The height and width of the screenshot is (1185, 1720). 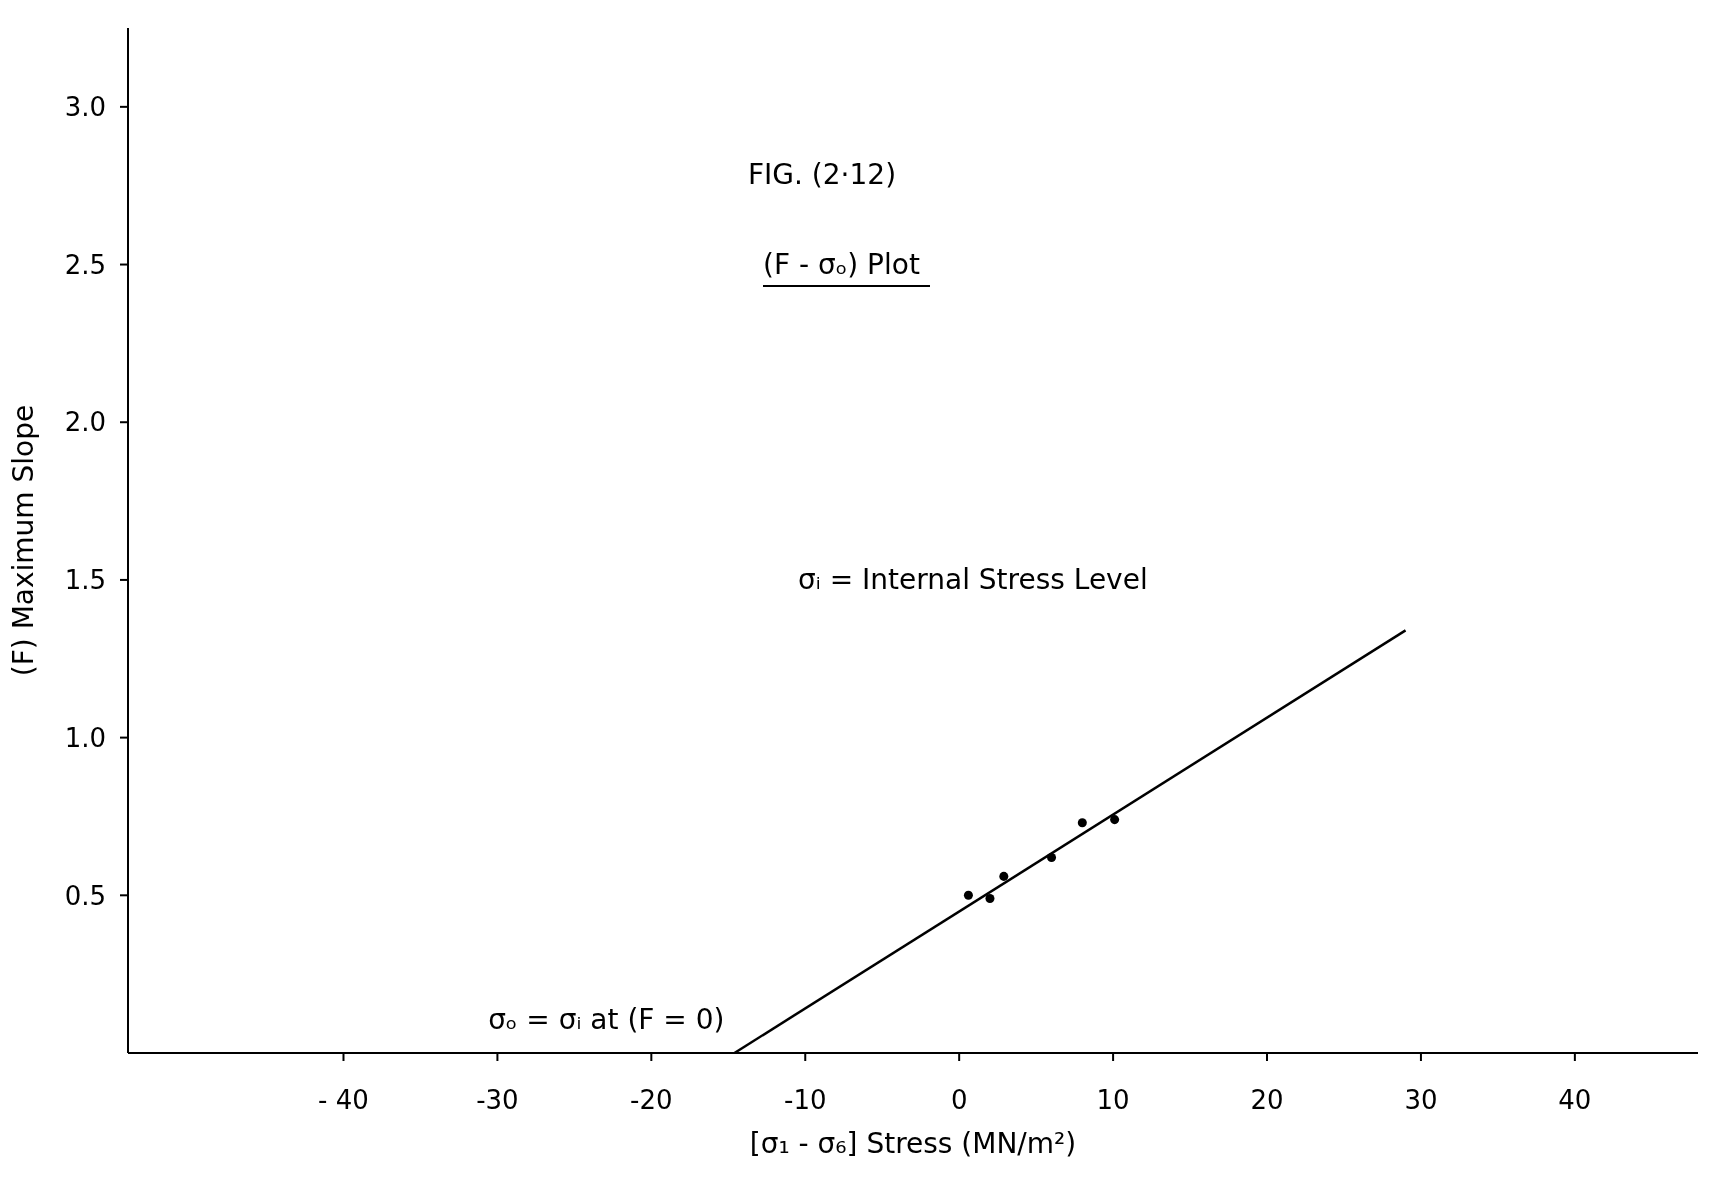 I want to click on x-tick-label: -30, so click(x=497, y=1100).